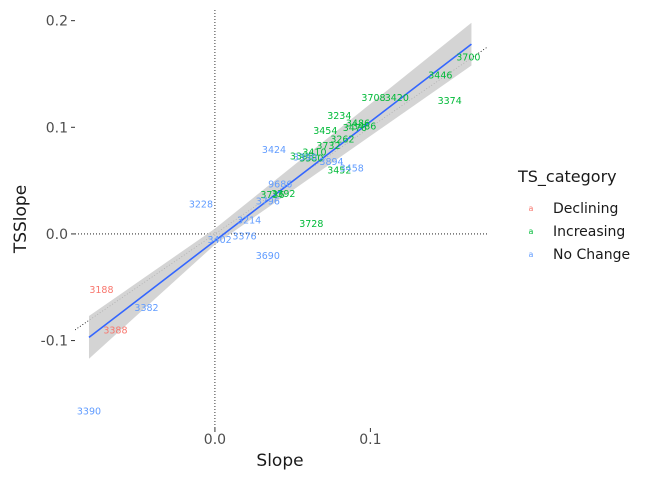 The height and width of the screenshot is (480, 672). What do you see at coordinates (268, 256) in the screenshot?
I see `point-label: 3690` at bounding box center [268, 256].